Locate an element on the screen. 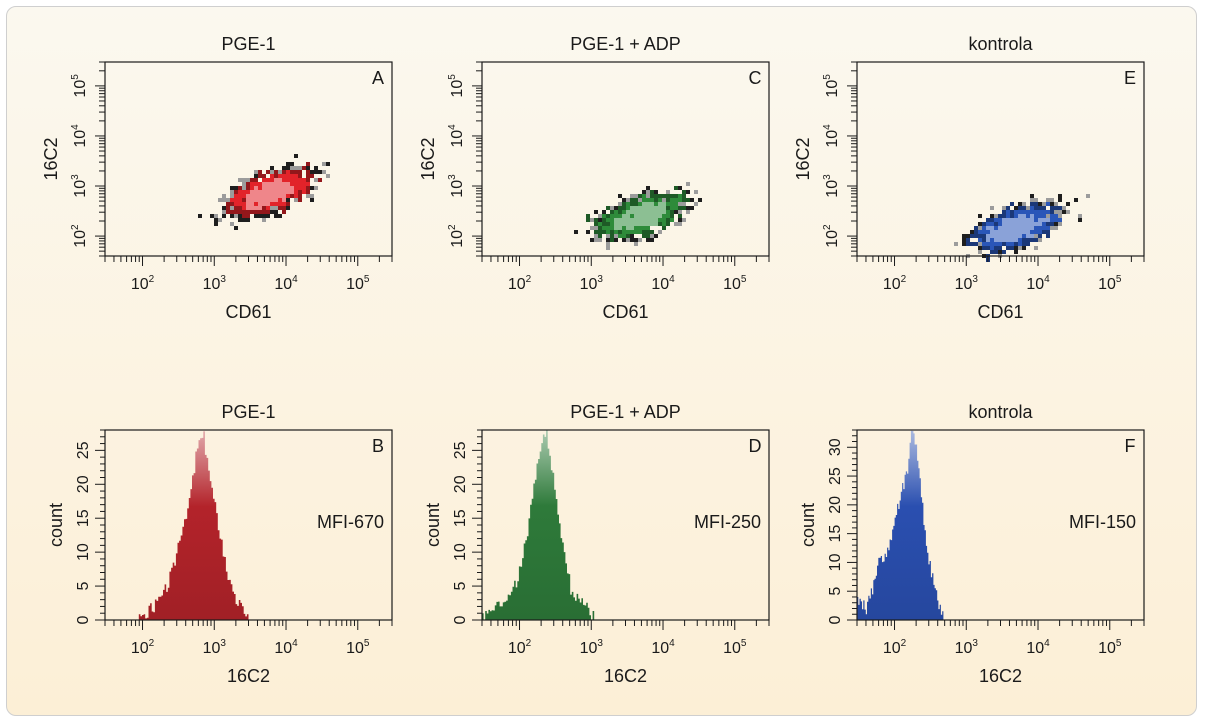  y-tick-label: 25 is located at coordinates (460, 450).